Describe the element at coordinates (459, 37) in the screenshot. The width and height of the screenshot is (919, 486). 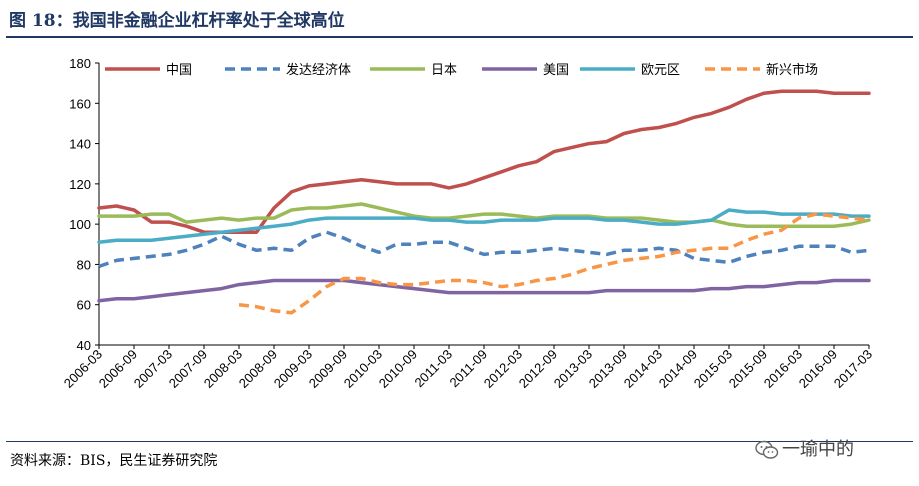
I see `title-divider` at that location.